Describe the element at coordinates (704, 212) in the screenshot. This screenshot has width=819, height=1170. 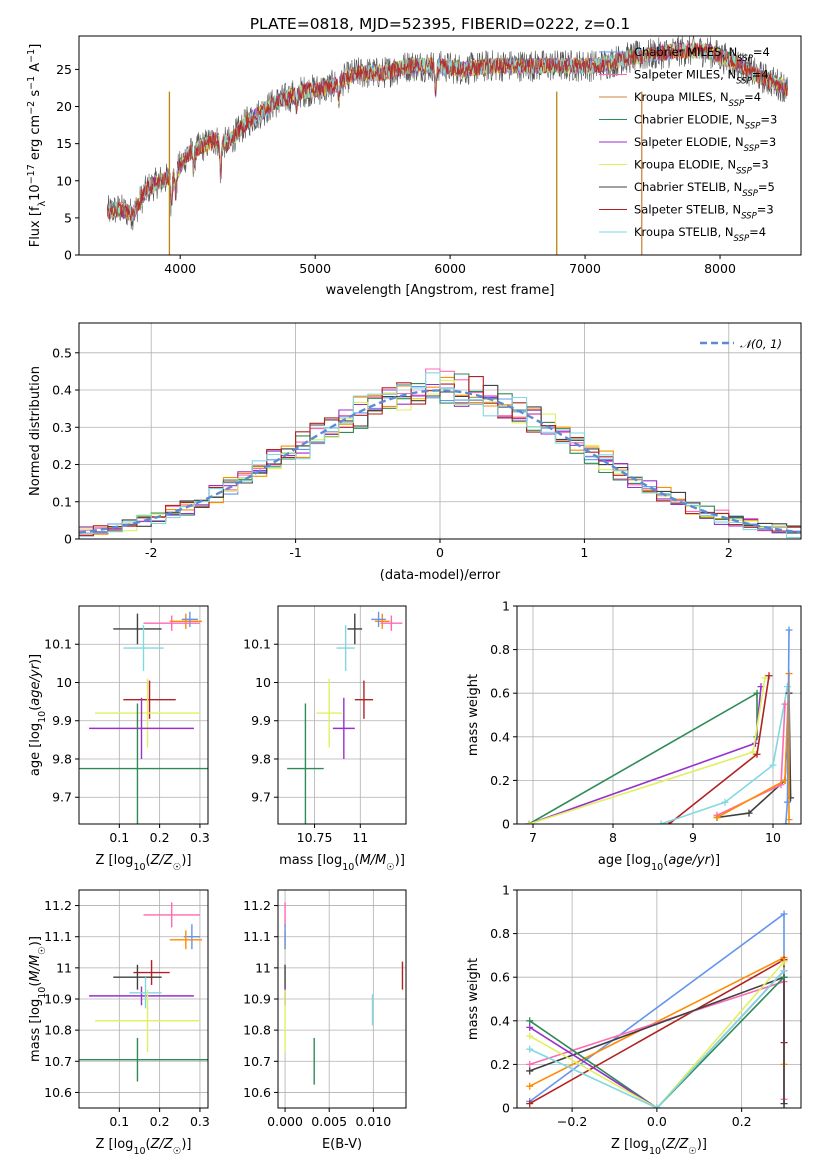
I see `legend-entry-7: Salpeter STELIB, NSSP=3` at that location.